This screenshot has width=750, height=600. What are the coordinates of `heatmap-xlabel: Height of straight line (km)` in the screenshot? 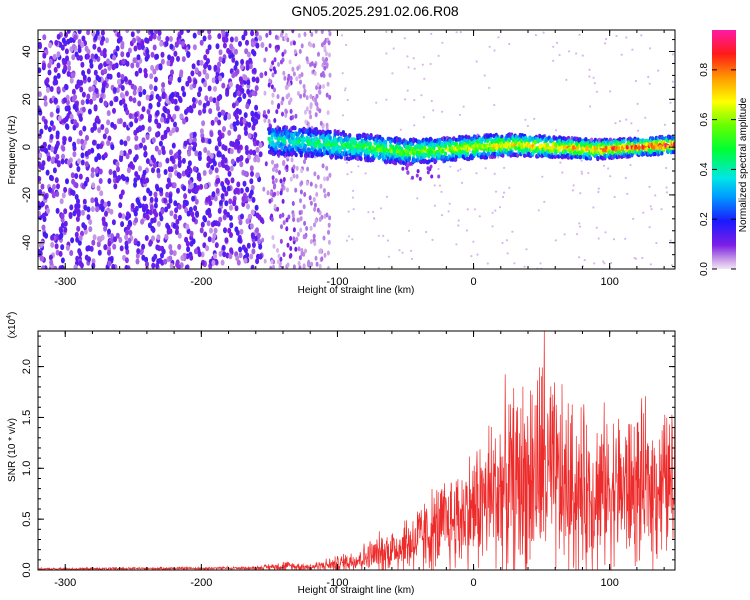 It's located at (356, 290).